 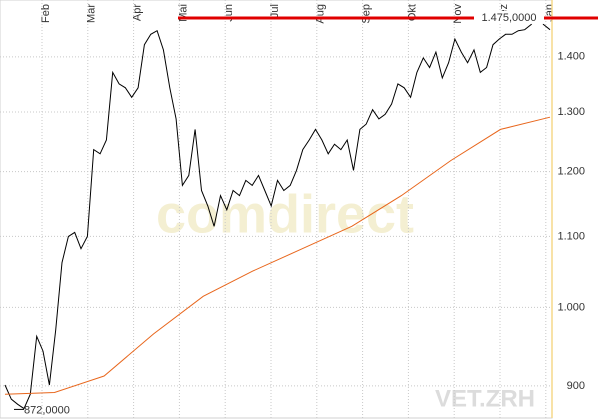 What do you see at coordinates (571, 112) in the screenshot?
I see `y-tick-label: 1.300` at bounding box center [571, 112].